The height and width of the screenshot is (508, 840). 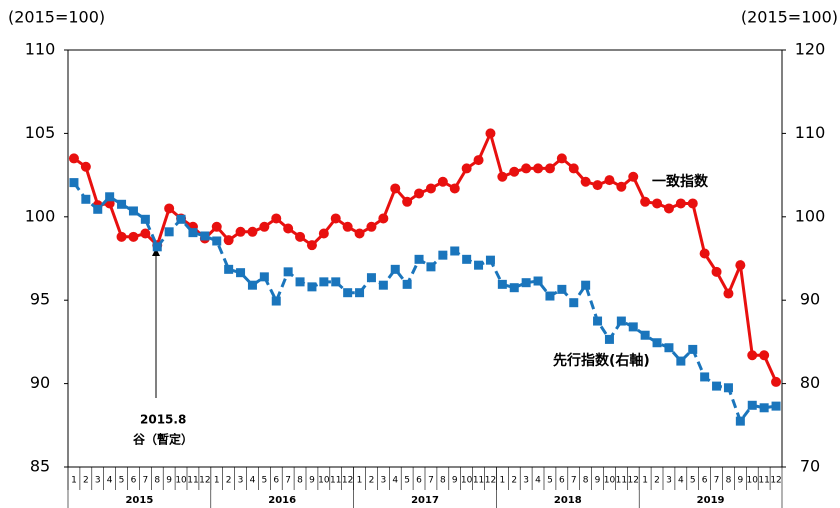 What do you see at coordinates (163, 439) in the screenshot?
I see `annotation: 谷（暫定）` at bounding box center [163, 439].